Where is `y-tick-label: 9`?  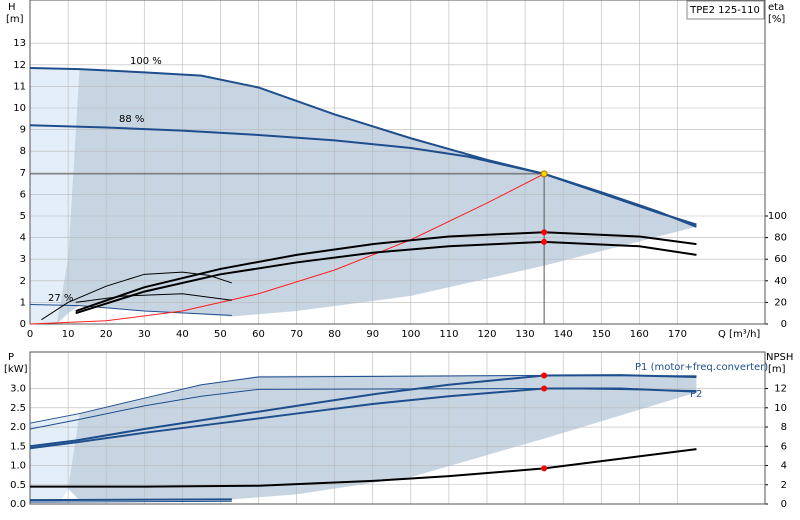
y-tick-label: 9 is located at coordinates (23, 130).